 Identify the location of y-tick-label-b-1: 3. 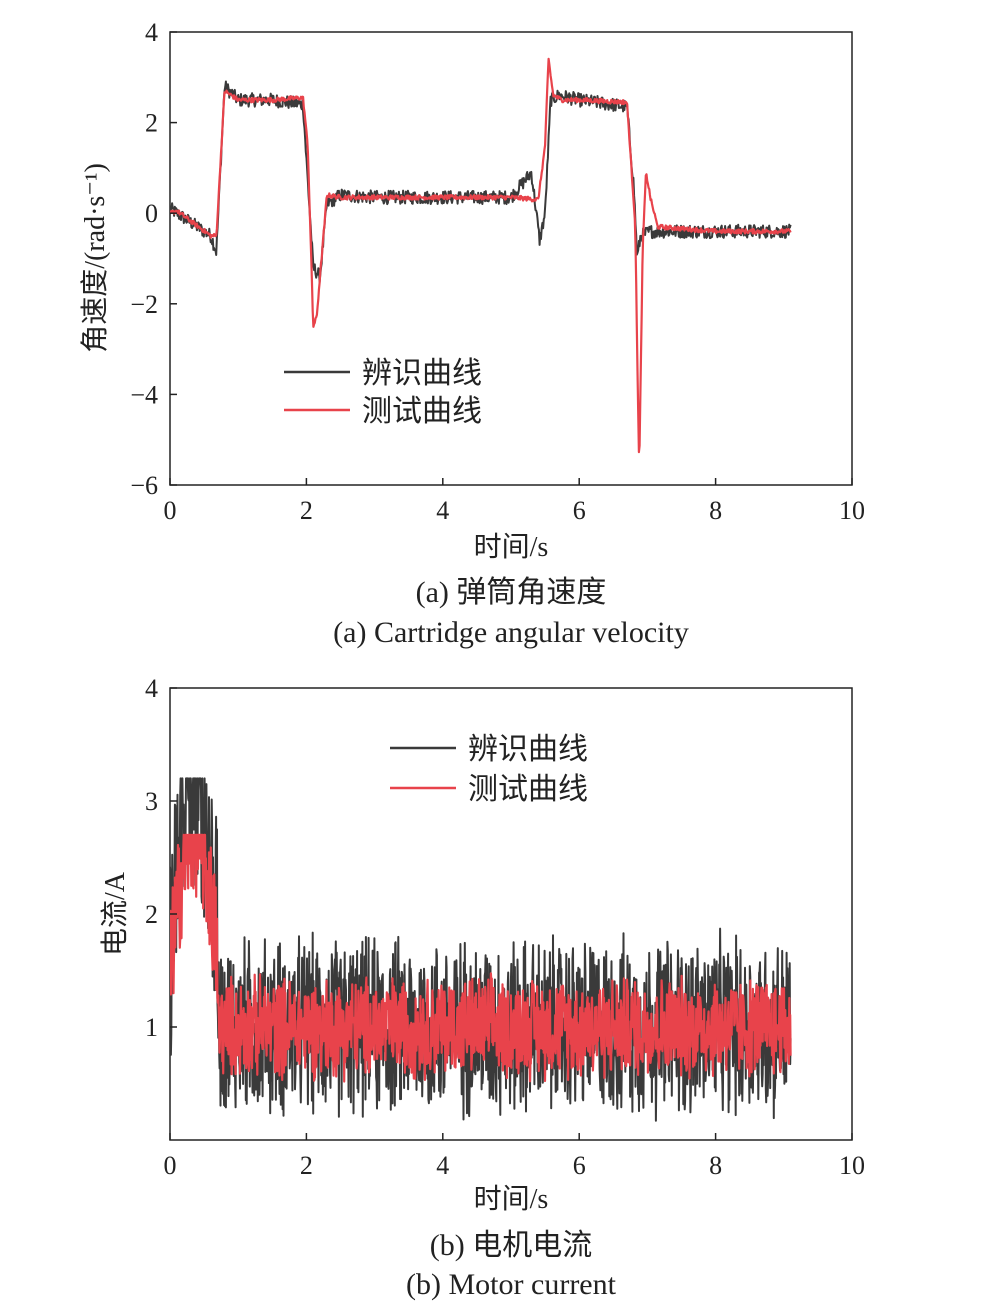
(151, 801).